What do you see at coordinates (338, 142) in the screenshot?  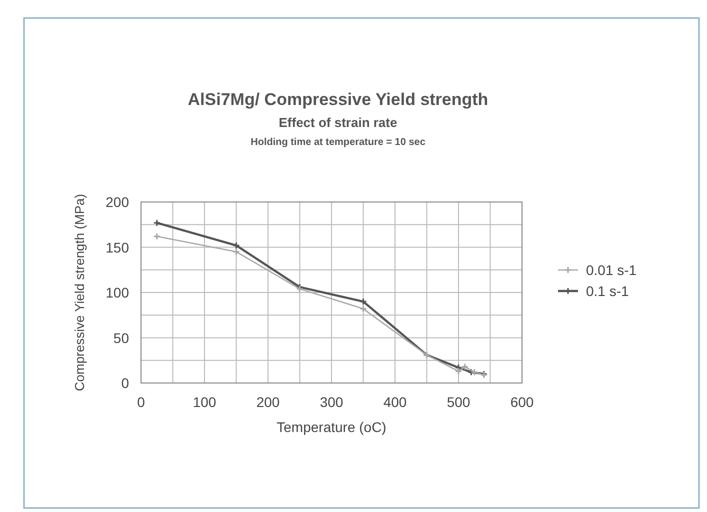 I see `text: Holding time at temperature = 10 sec` at bounding box center [338, 142].